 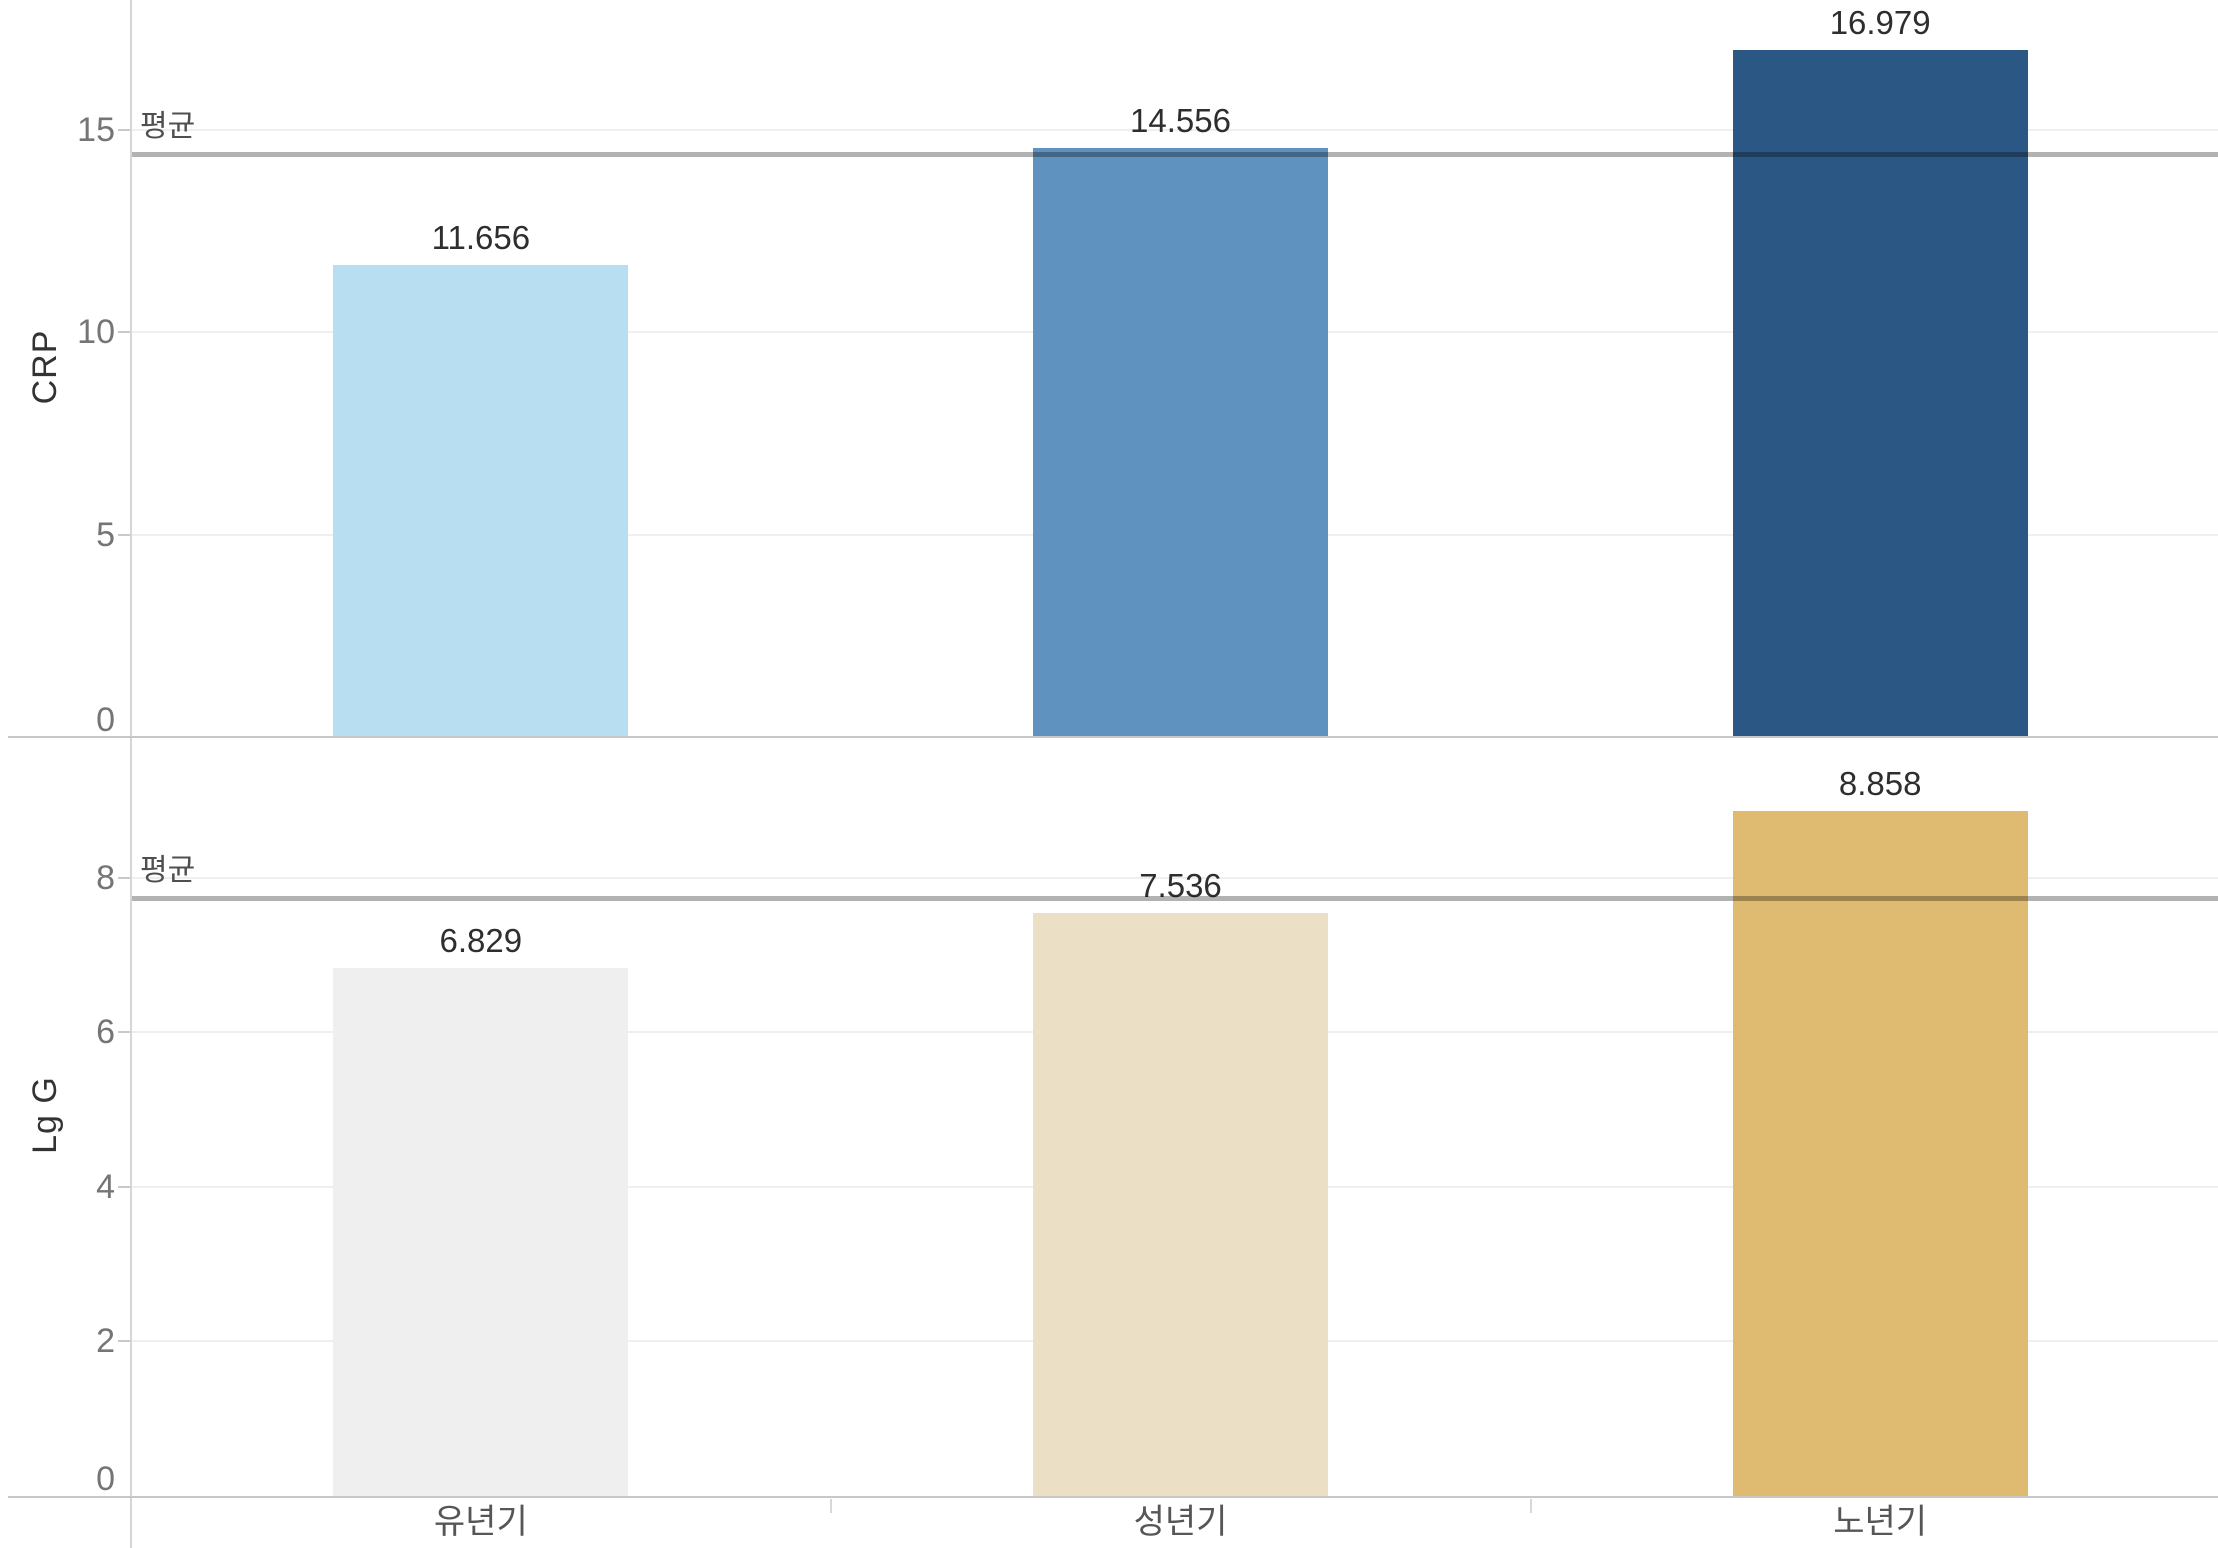 I want to click on category-axis: 유년기 성년기 노년기, so click(x=1174, y=1523).